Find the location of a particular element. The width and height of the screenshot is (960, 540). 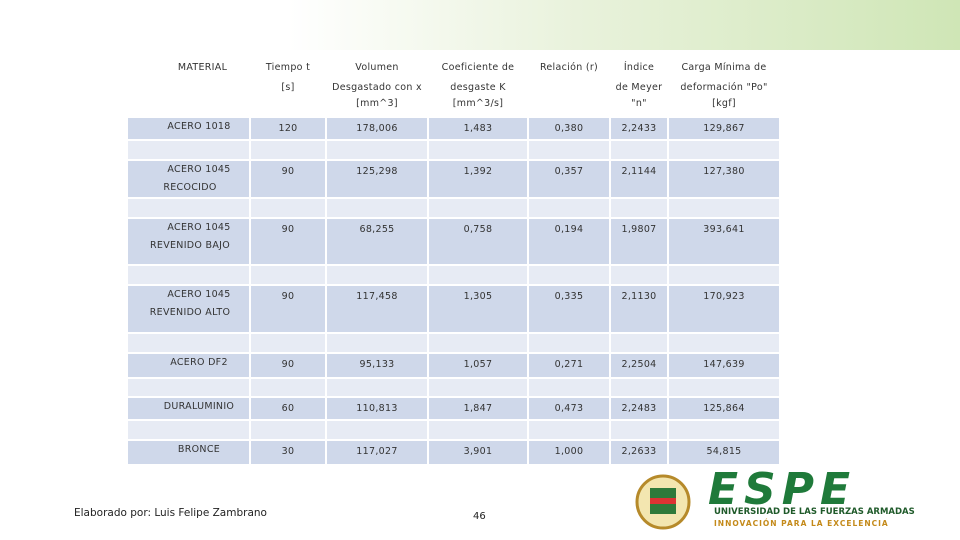

header-text: [kgf] is located at coordinates (724, 103).